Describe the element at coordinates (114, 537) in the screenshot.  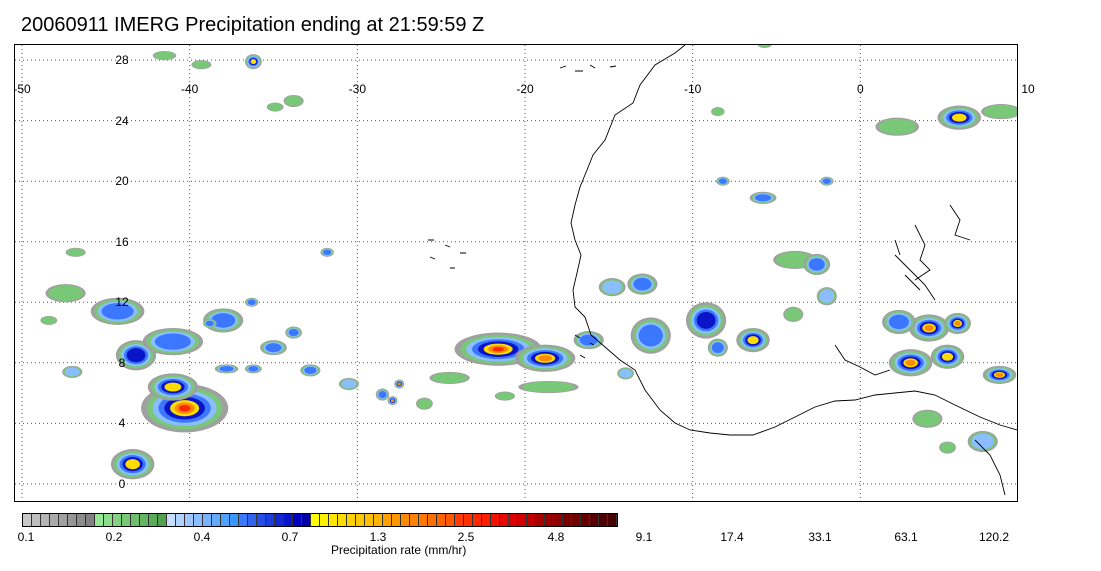
I see `colorbar-tick-label: 0.2` at that location.